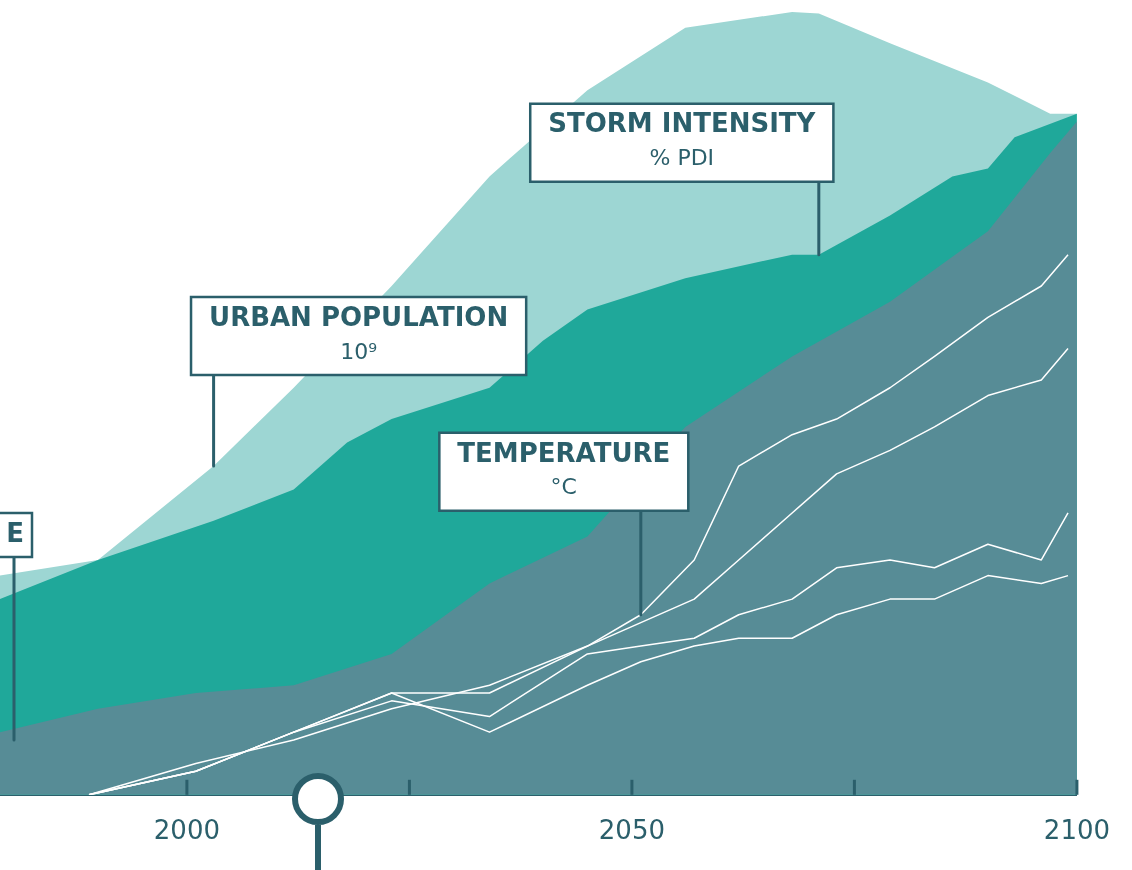  I want to click on x-tick-label: 2100, so click(1076, 830).